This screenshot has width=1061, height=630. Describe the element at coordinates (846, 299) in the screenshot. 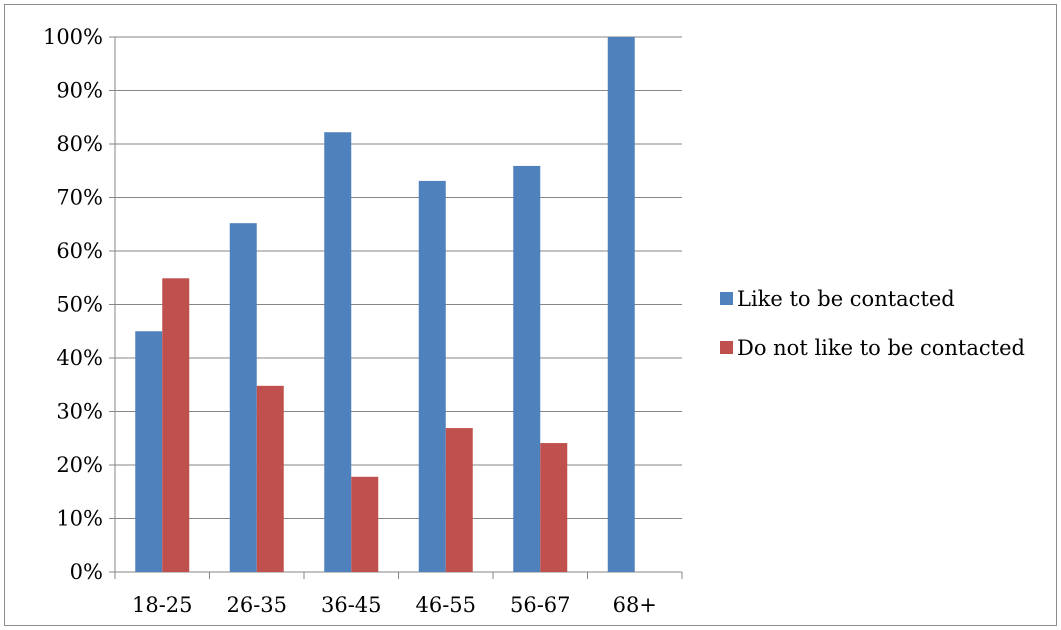

I see `legend-label: Like to be contacted` at that location.